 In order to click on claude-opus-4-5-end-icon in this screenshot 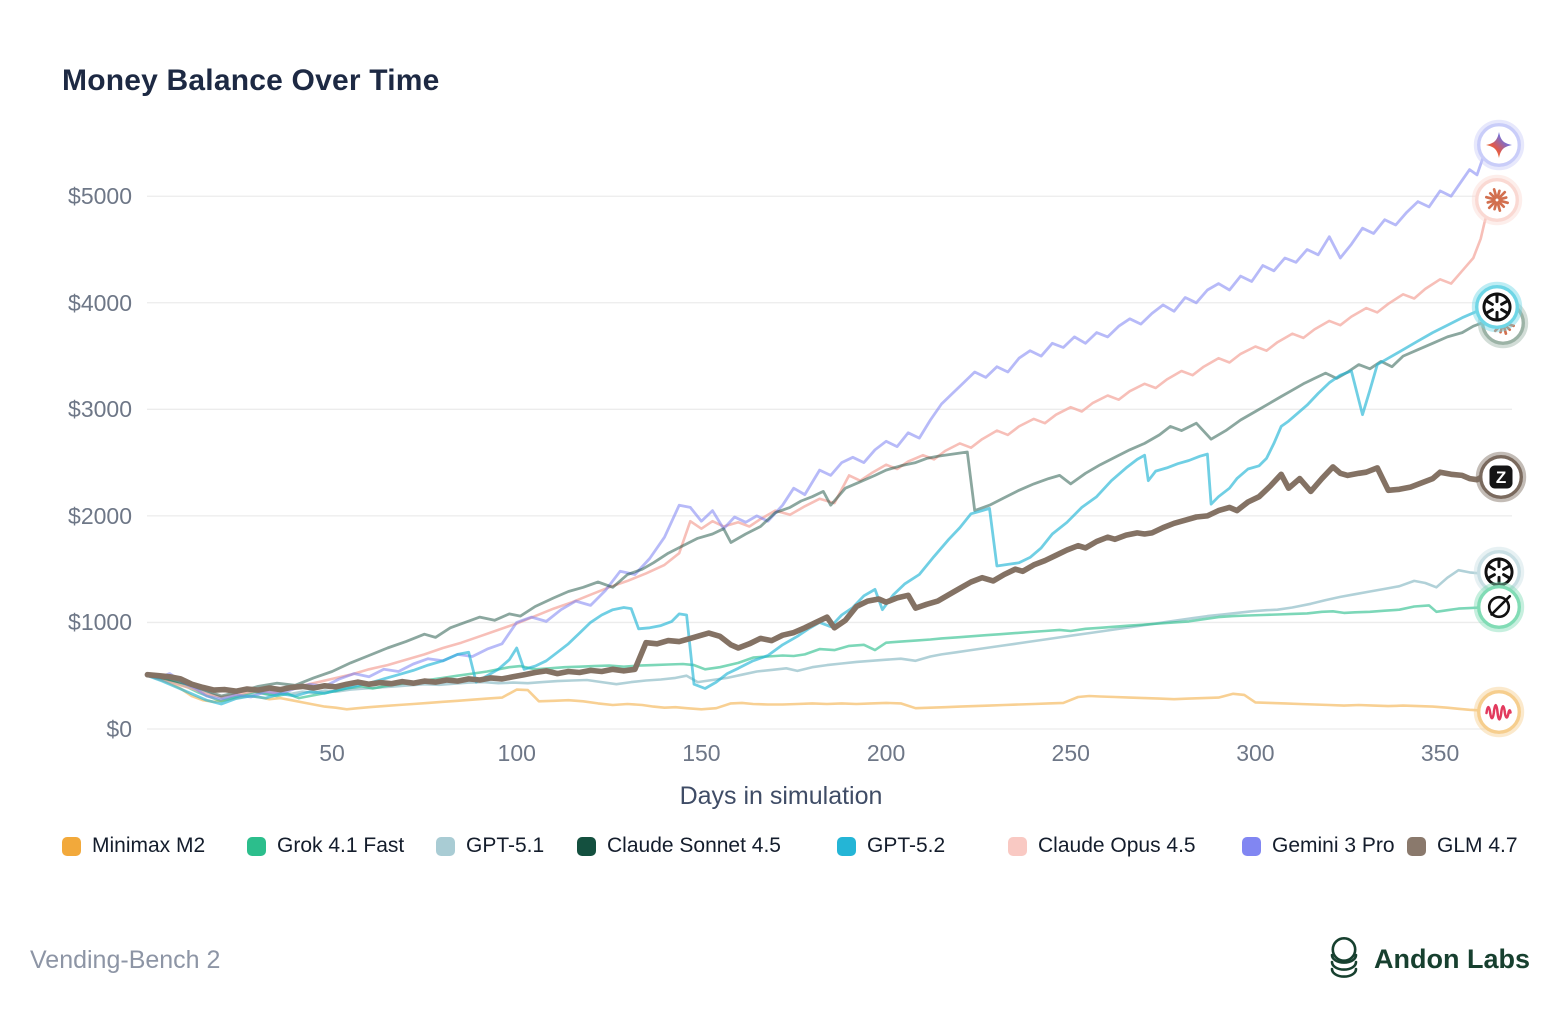, I will do `click(1497, 200)`.